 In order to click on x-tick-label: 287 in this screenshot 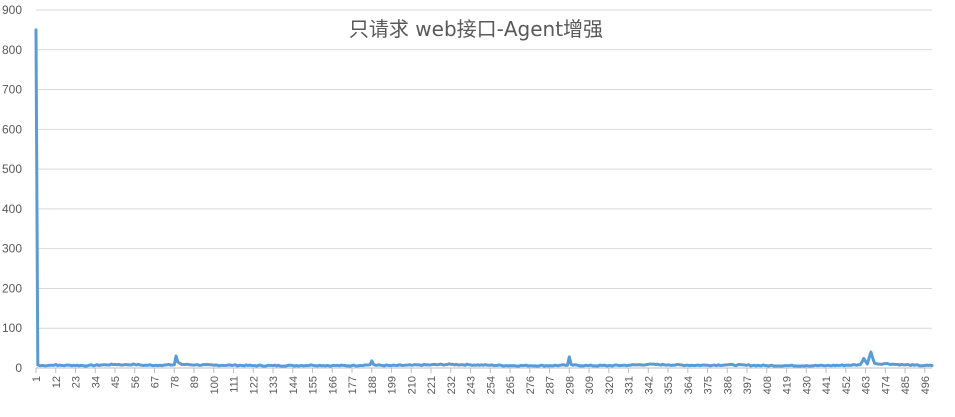, I will do `click(551, 385)`.